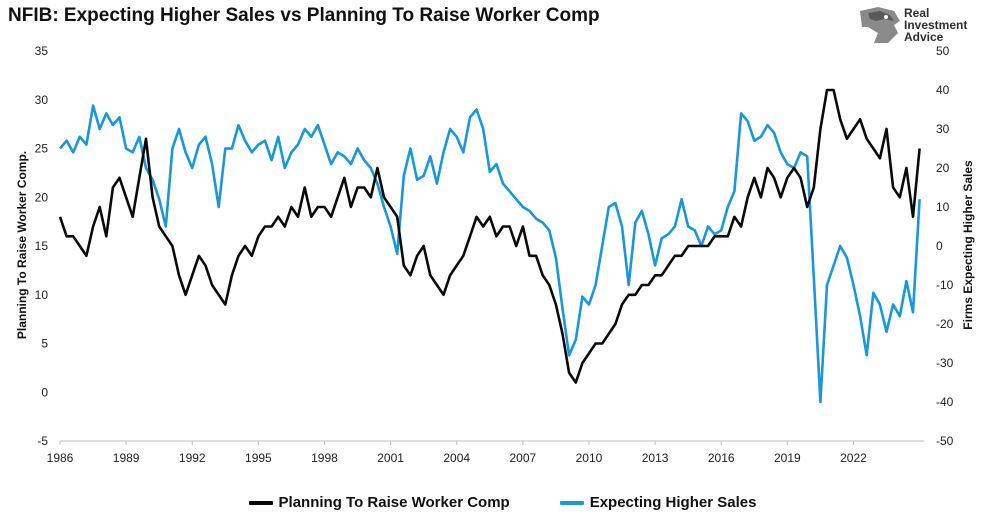 The width and height of the screenshot is (1005, 532). What do you see at coordinates (673, 502) in the screenshot?
I see `legend-label-sales: Expecting Higher Sales` at bounding box center [673, 502].